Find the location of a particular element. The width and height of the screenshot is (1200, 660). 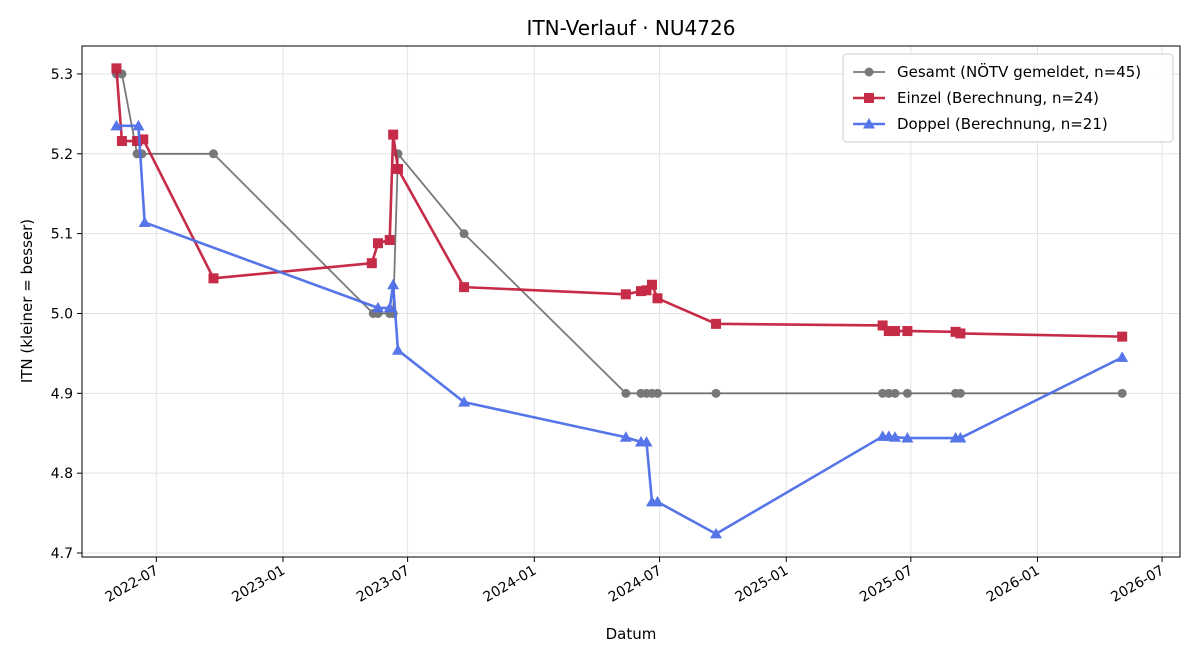

y-axis: 4.7 4.8 4.9 5.0 5.1 5.2 5.3 is located at coordinates (66, 314).